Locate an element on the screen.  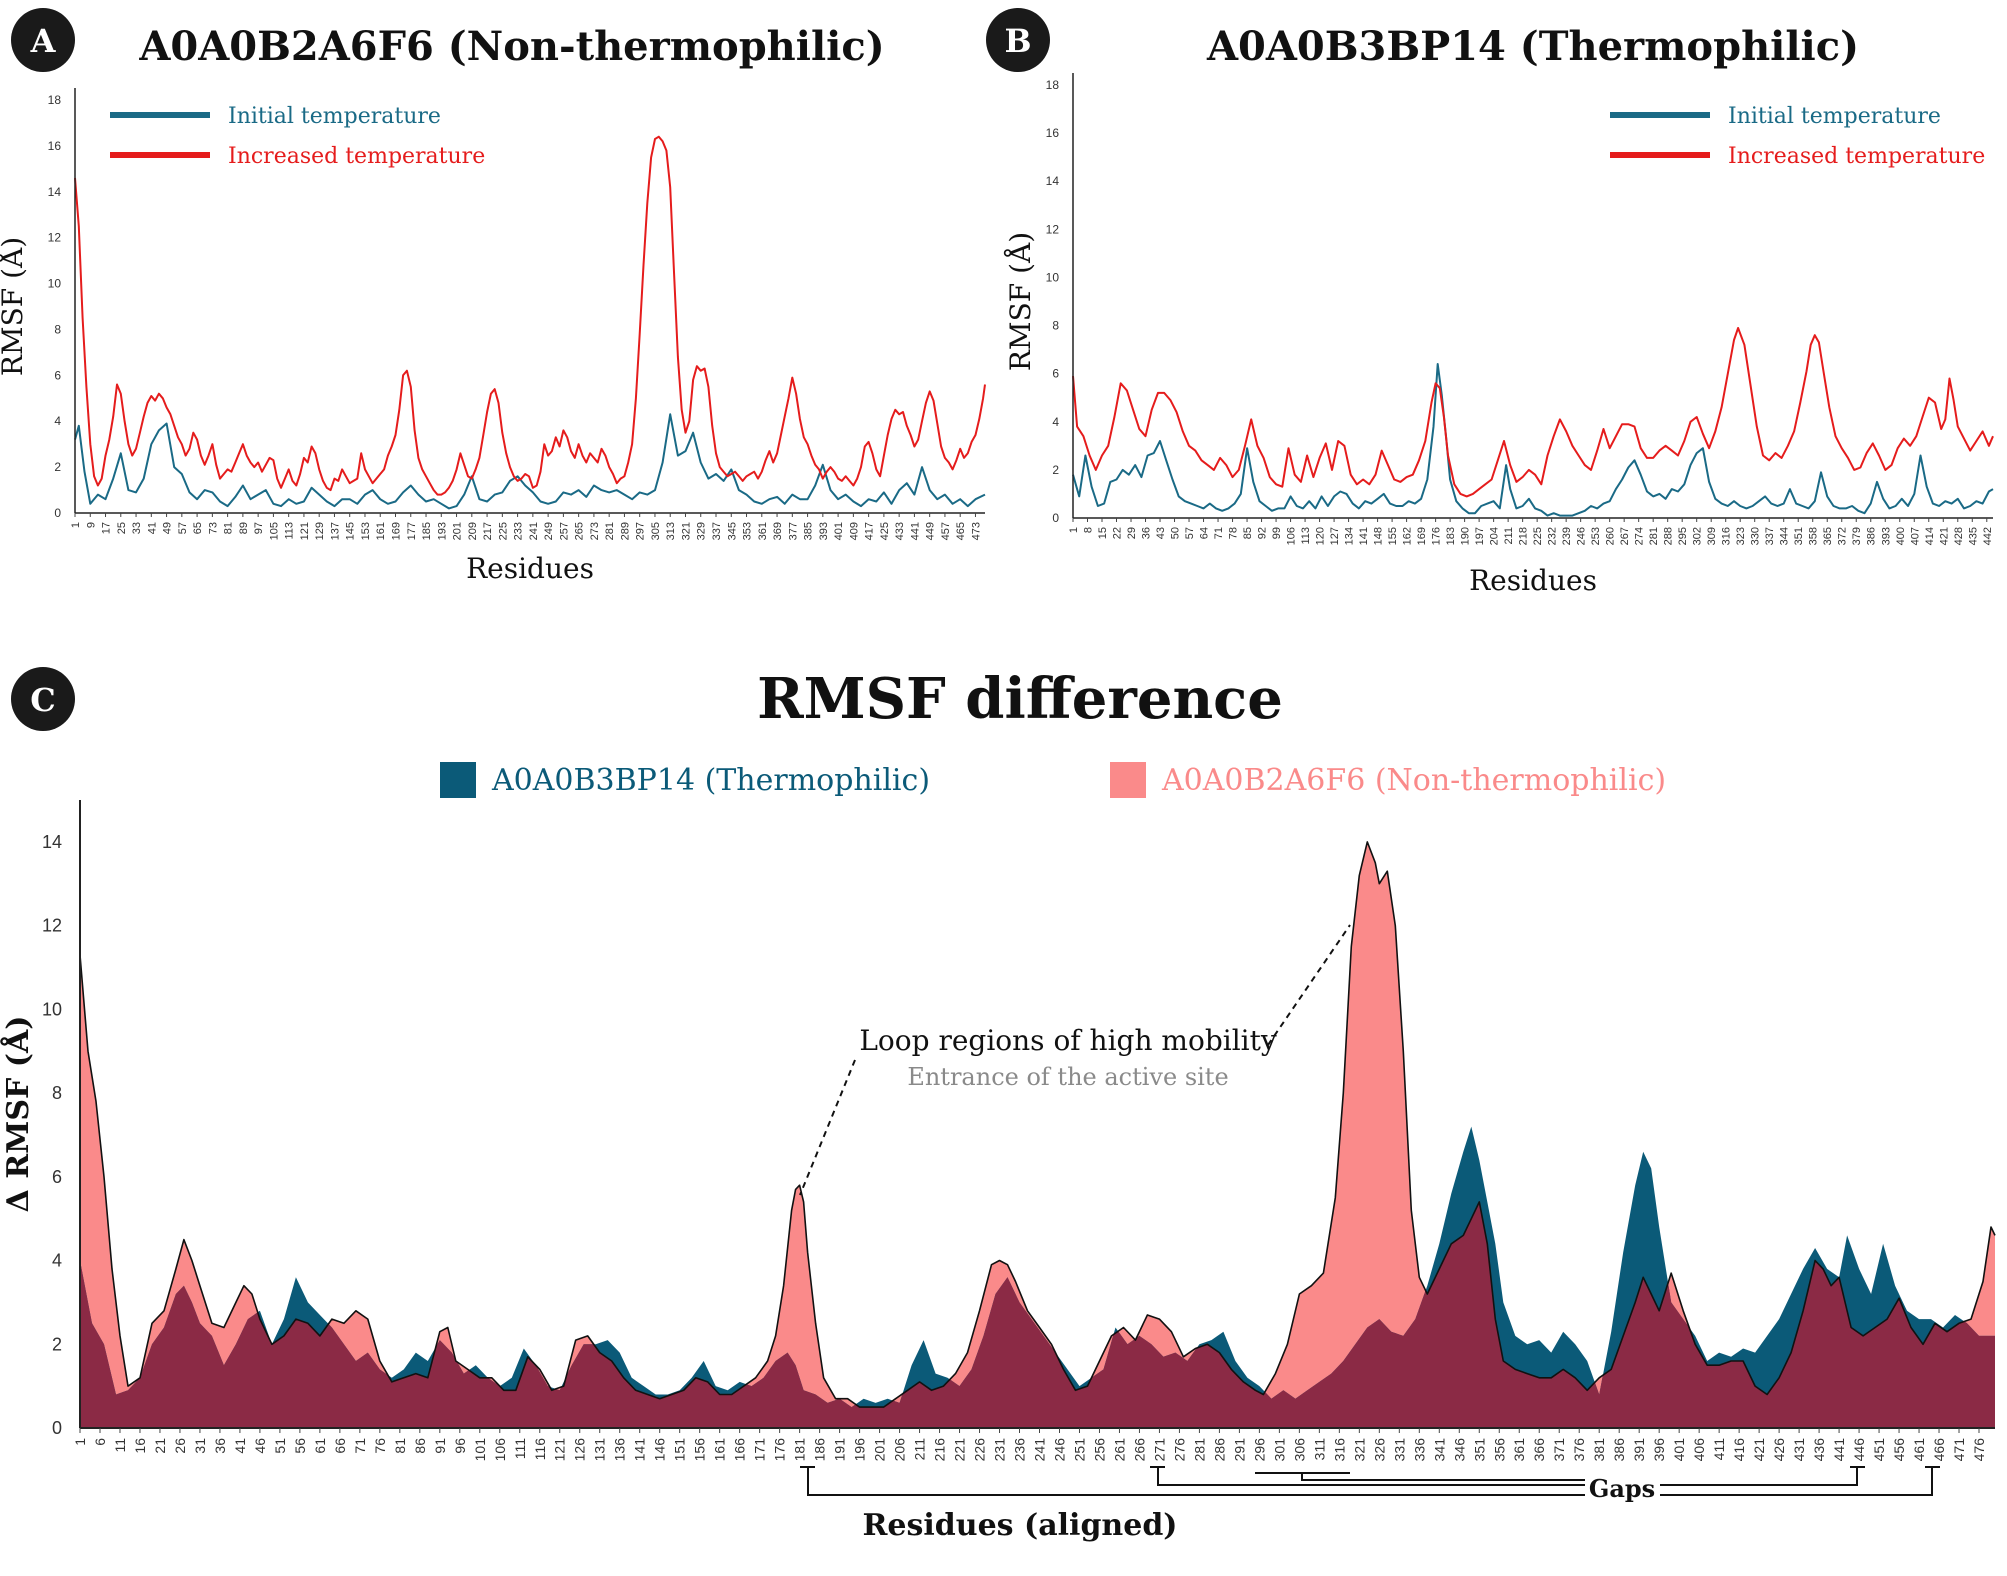
x-tick-label: 393 is located at coordinates (824, 531).